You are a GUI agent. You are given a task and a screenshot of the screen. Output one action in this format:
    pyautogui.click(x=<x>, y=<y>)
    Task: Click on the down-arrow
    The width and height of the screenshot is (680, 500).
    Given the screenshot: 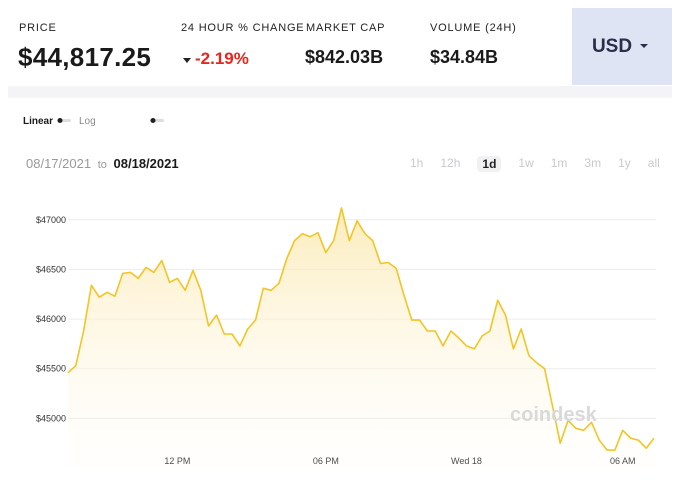 What is the action you would take?
    pyautogui.click(x=187, y=60)
    